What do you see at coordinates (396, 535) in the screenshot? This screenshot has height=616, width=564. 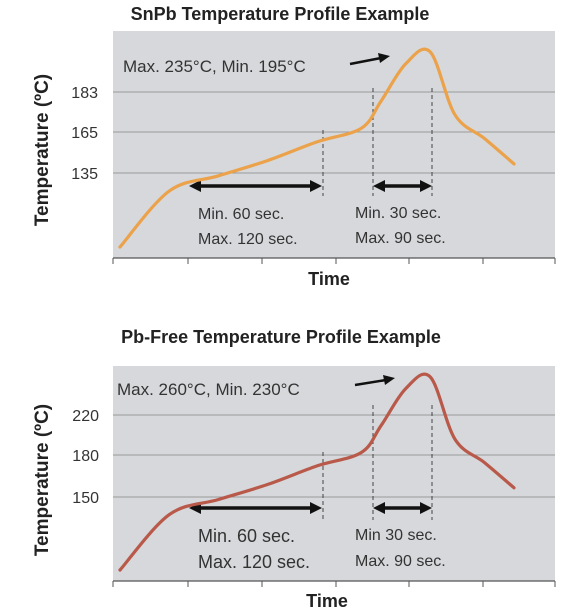 I see `chart-2-interval-2-min: Min 30 sec.` at bounding box center [396, 535].